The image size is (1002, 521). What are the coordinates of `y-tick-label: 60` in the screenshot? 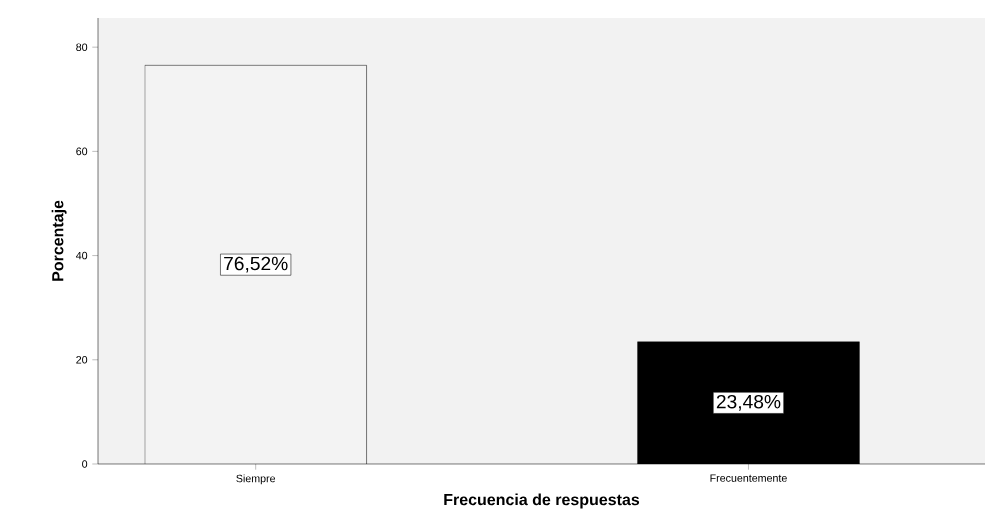 It's located at (82, 151).